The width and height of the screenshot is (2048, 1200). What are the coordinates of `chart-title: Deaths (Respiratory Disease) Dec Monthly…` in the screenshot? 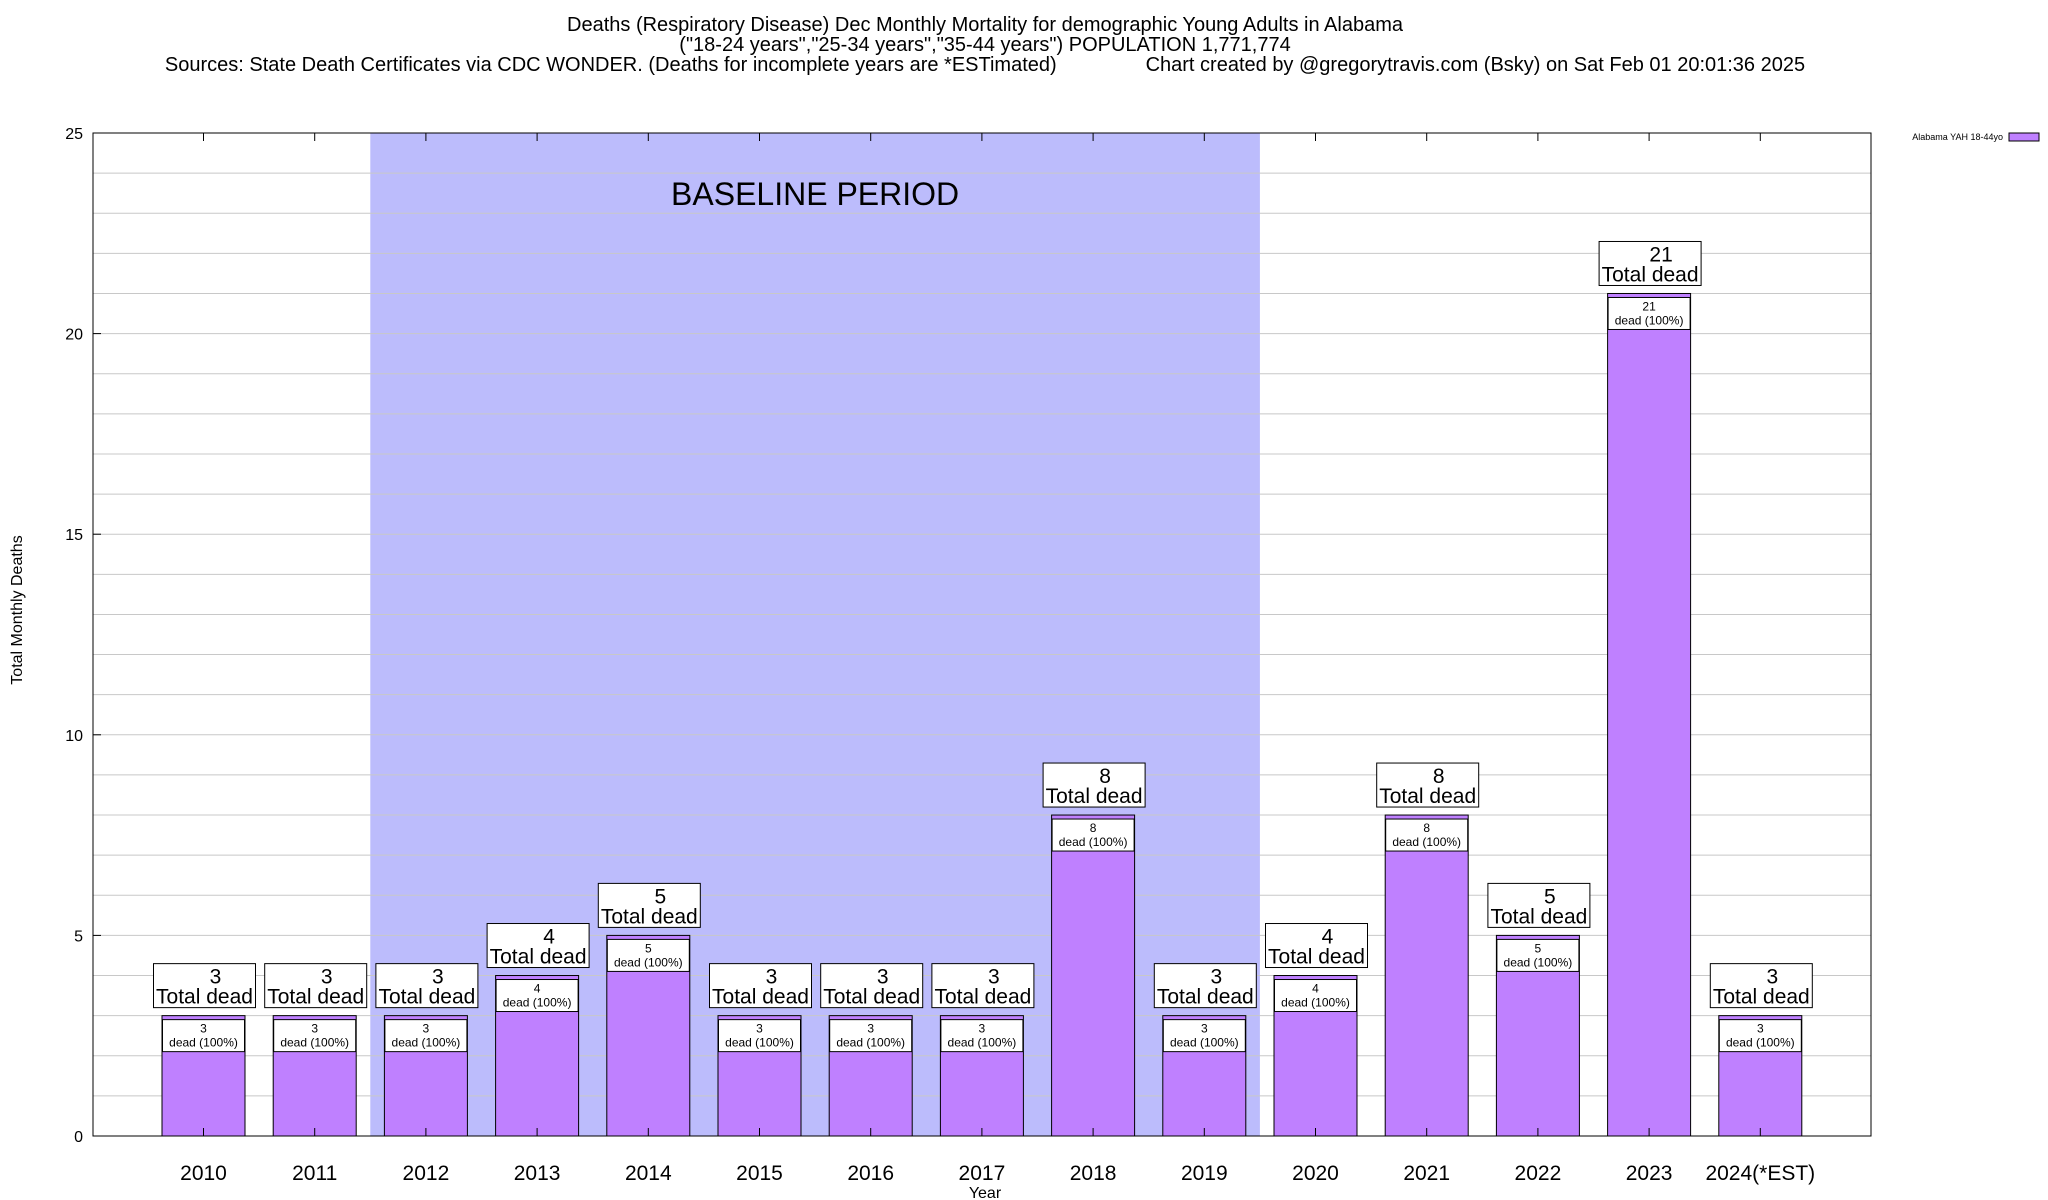 It's located at (985, 45).